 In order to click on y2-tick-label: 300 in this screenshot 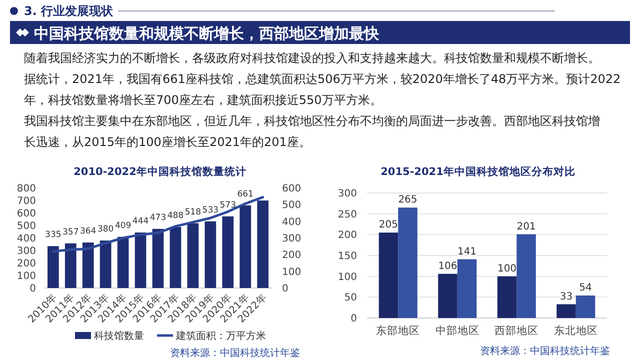, I will do `click(292, 239)`.